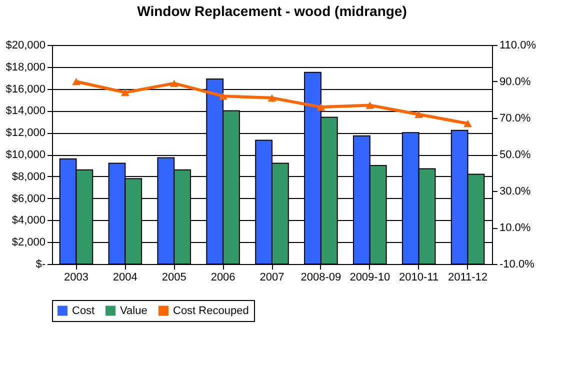 The width and height of the screenshot is (563, 373). What do you see at coordinates (272, 11) in the screenshot?
I see `chart-title: Window Replacement - wood (midrange)` at bounding box center [272, 11].